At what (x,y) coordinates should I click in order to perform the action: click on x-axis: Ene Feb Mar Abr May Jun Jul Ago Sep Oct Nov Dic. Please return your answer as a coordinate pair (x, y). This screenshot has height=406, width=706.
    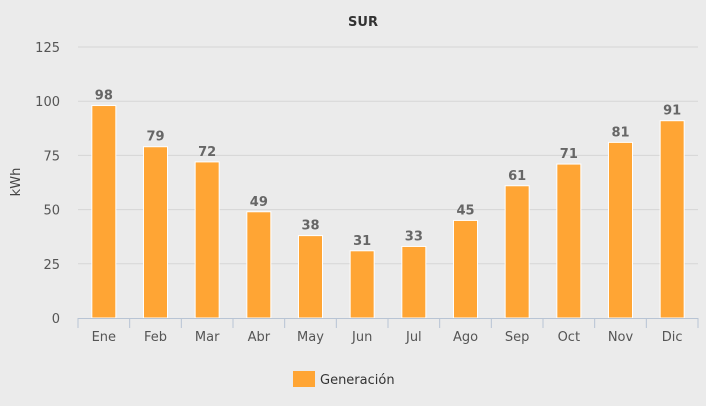
    Looking at the image, I should click on (388, 331).